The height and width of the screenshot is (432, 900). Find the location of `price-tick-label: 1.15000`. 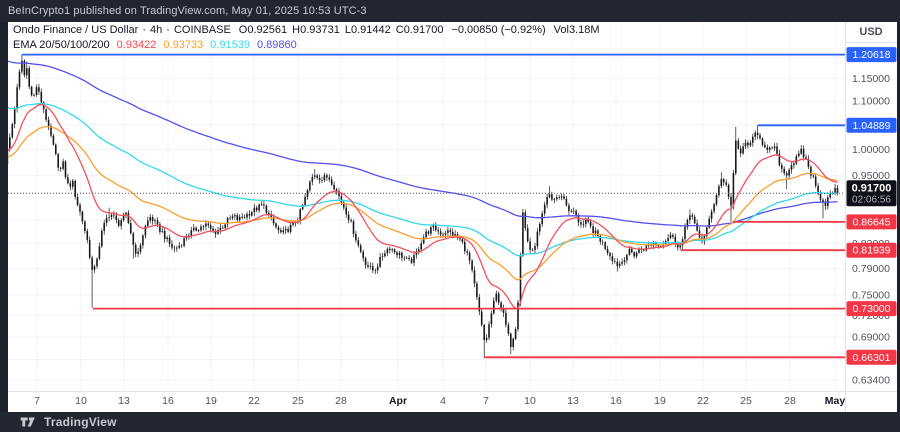

price-tick-label: 1.15000 is located at coordinates (871, 79).